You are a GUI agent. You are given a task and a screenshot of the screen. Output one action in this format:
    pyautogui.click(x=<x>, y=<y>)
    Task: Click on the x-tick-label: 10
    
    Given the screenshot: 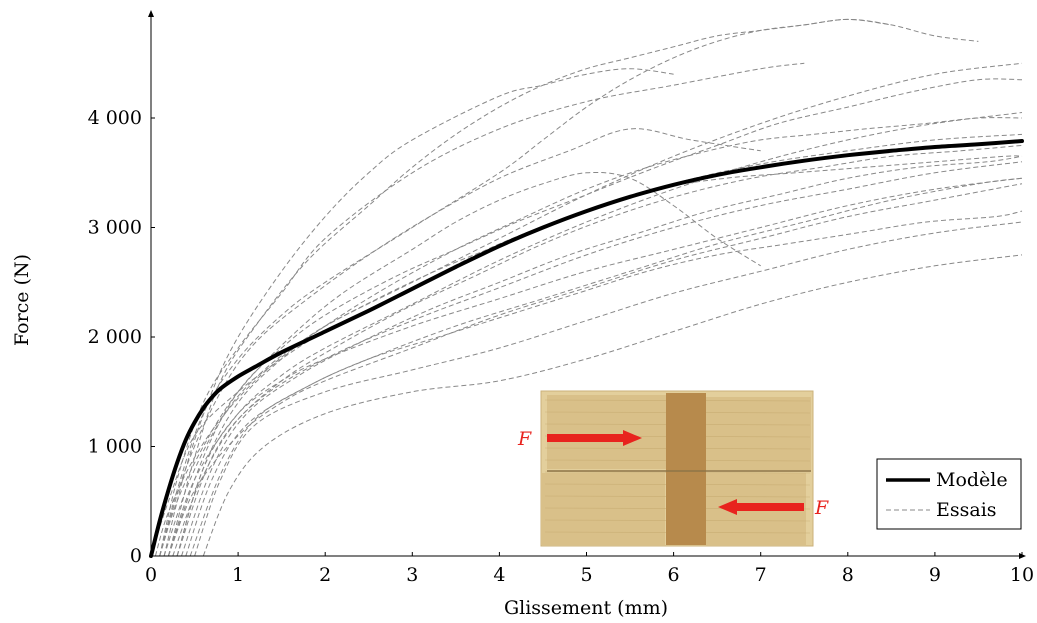 What is the action you would take?
    pyautogui.click(x=1022, y=575)
    